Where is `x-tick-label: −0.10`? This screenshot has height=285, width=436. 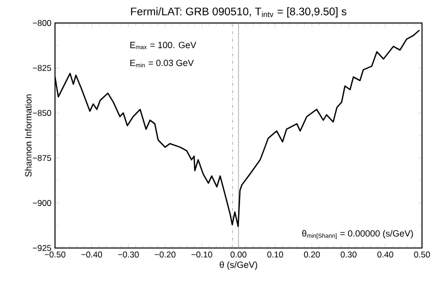 x-tick-label: −0.10 is located at coordinates (202, 255).